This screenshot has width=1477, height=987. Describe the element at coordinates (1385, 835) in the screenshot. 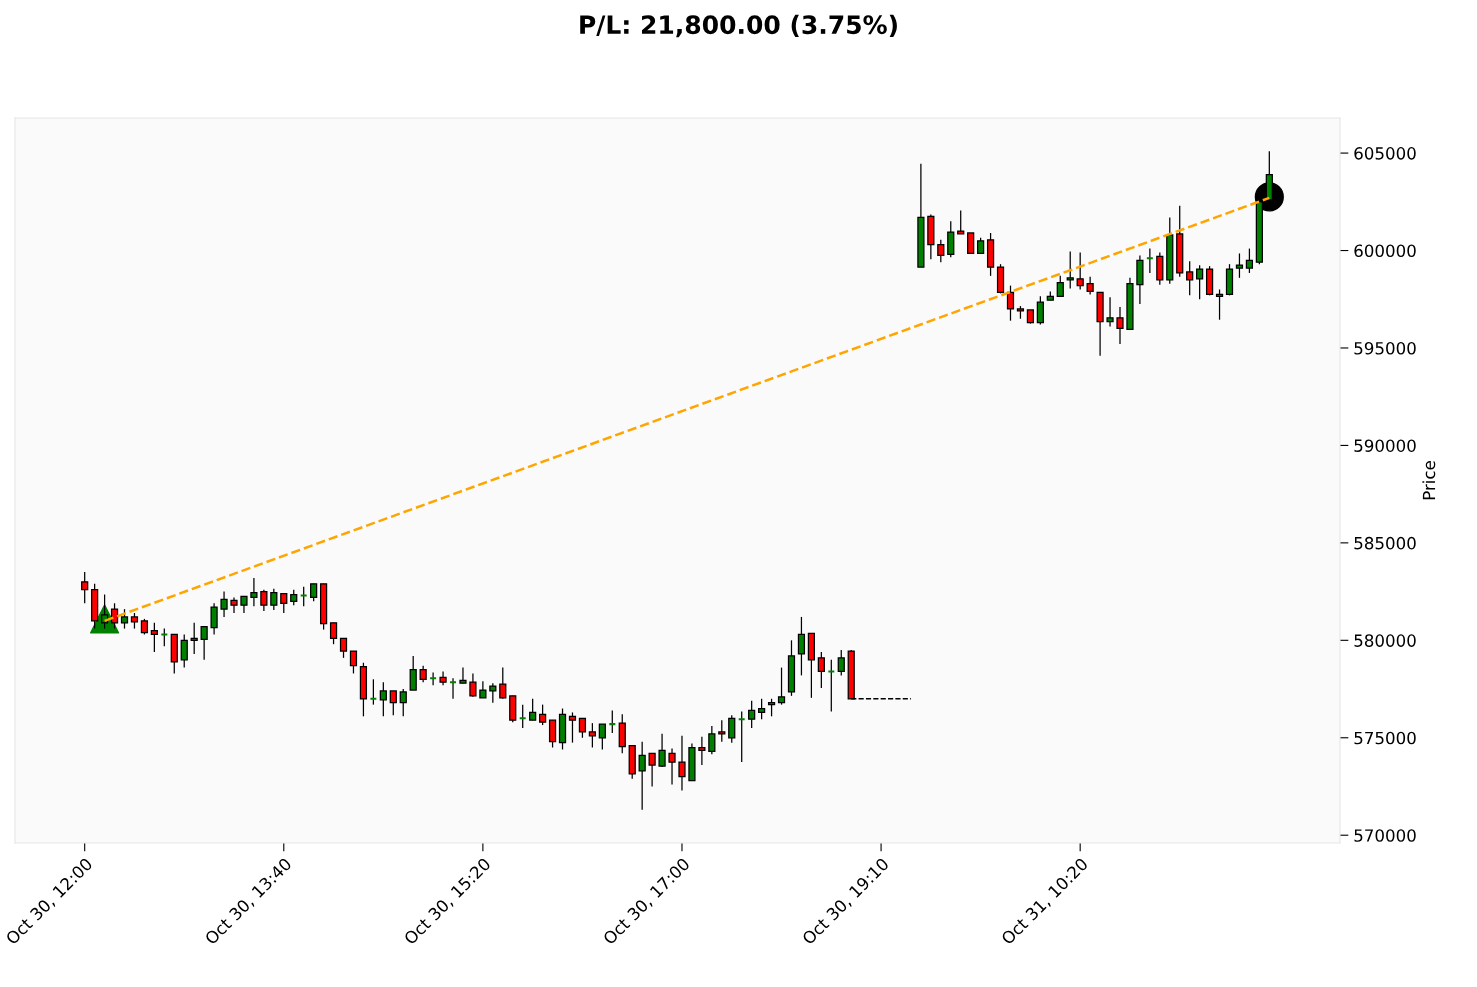

I see `y-tick-label: 570000` at that location.